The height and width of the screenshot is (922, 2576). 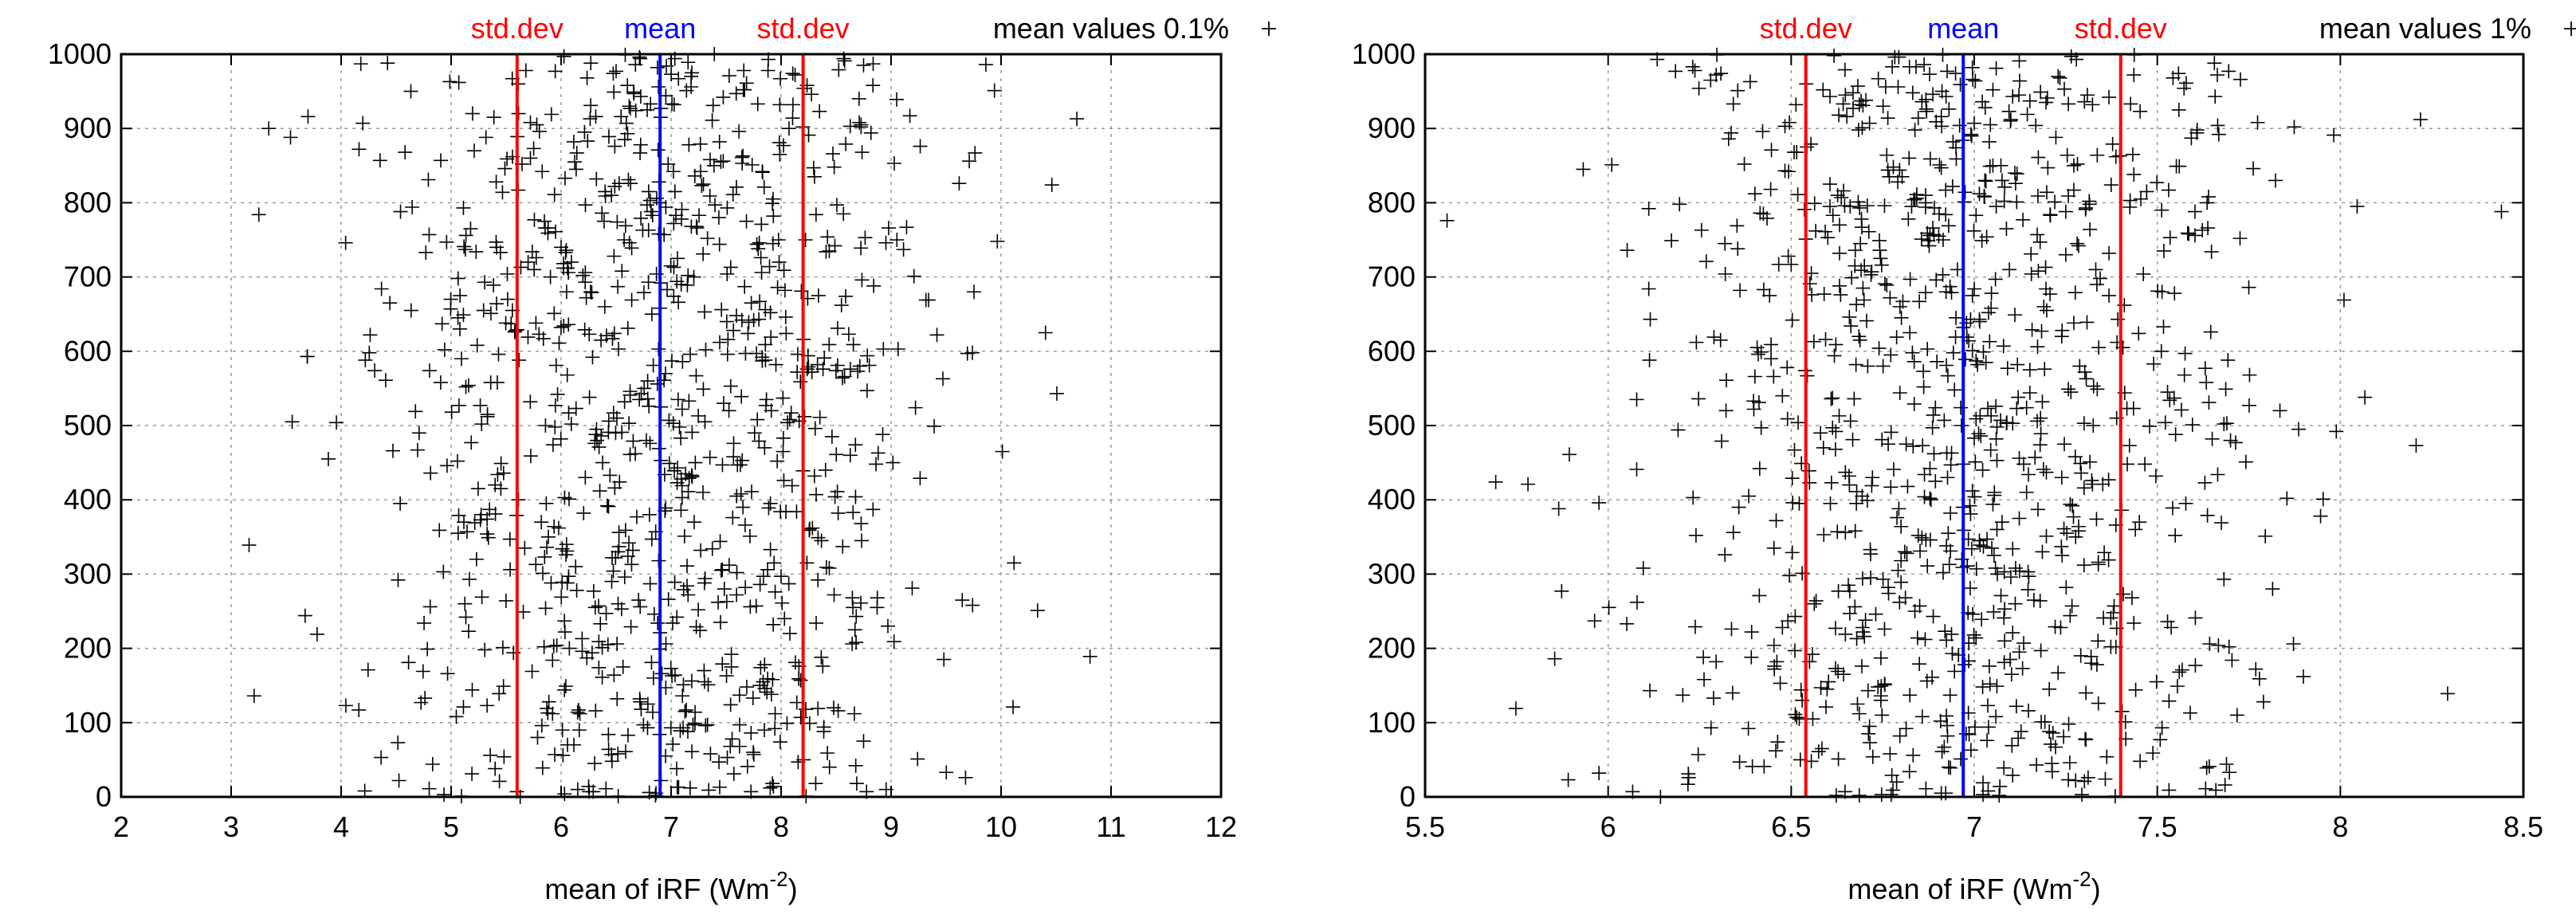 I want to click on x-axis-label-text: mean of iRF (Wm, so click(x=1960, y=889).